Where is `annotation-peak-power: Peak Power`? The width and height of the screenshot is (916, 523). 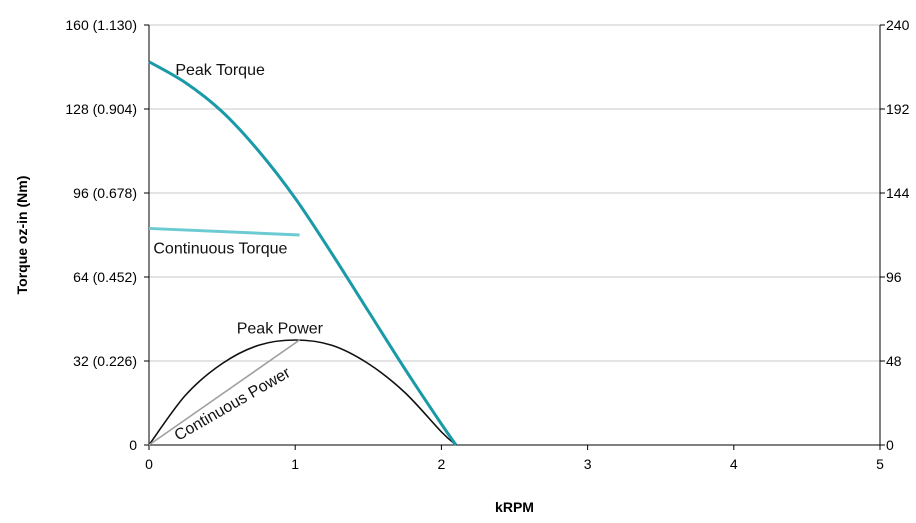
annotation-peak-power: Peak Power is located at coordinates (280, 328).